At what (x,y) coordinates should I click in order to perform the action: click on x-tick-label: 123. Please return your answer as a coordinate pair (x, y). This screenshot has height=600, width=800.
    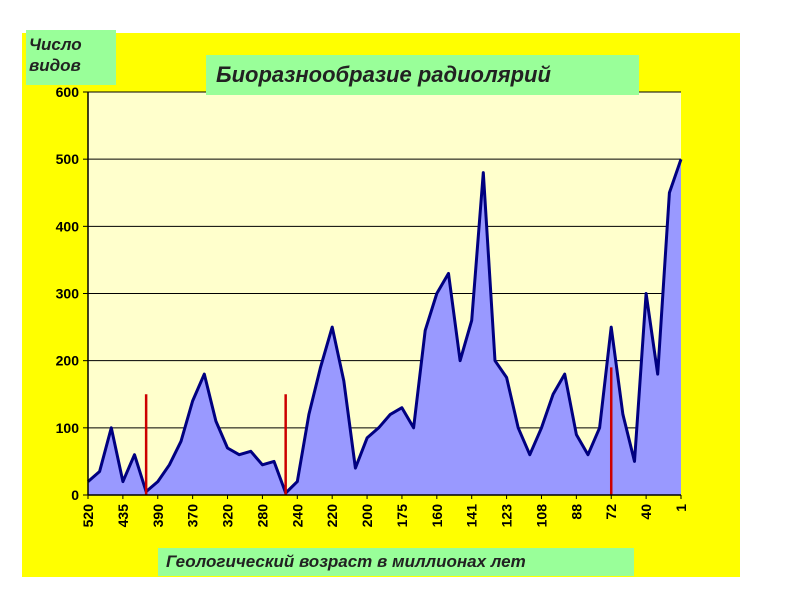
    Looking at the image, I should click on (507, 516).